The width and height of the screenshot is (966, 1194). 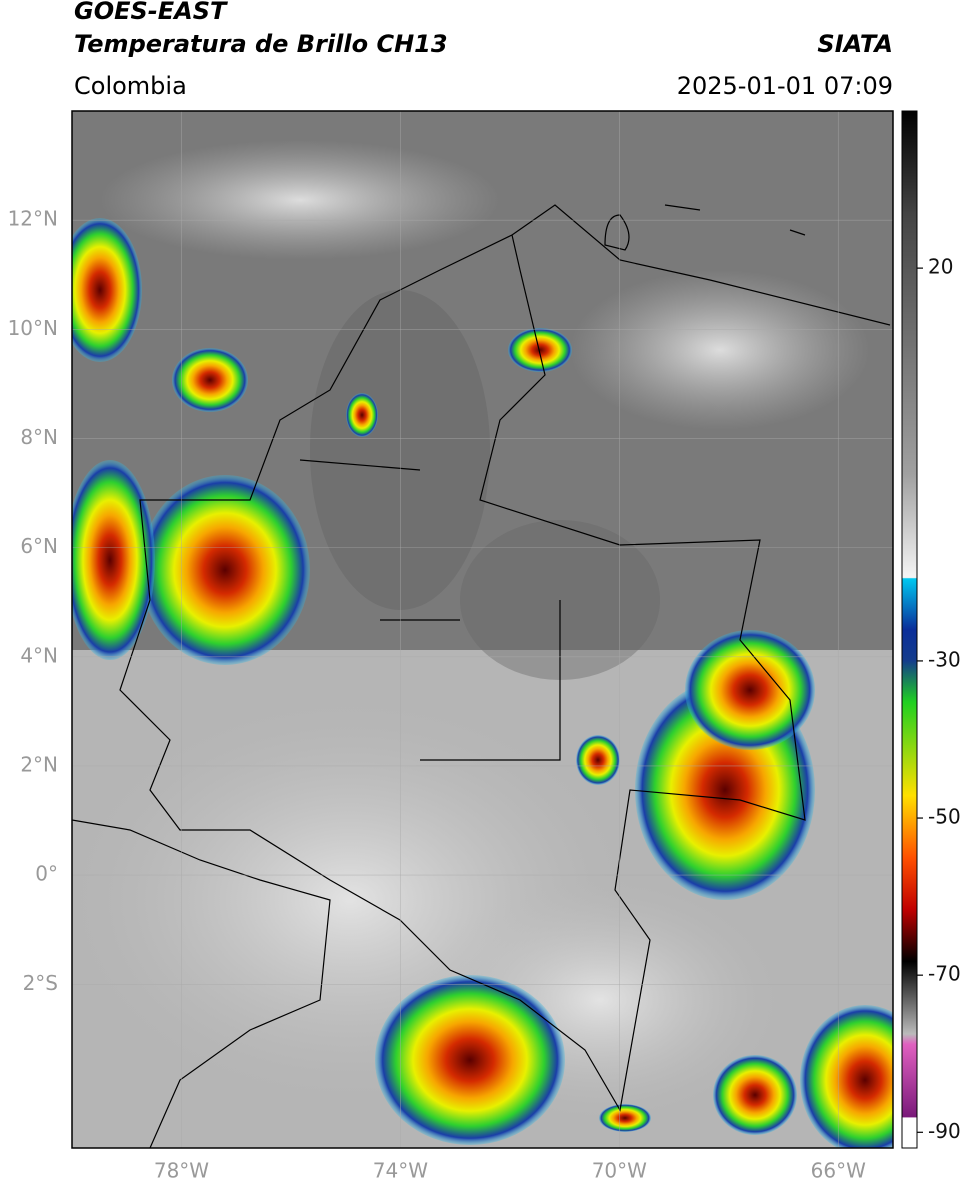 I want to click on lon-tick-label: 78°W, so click(x=181, y=1171).